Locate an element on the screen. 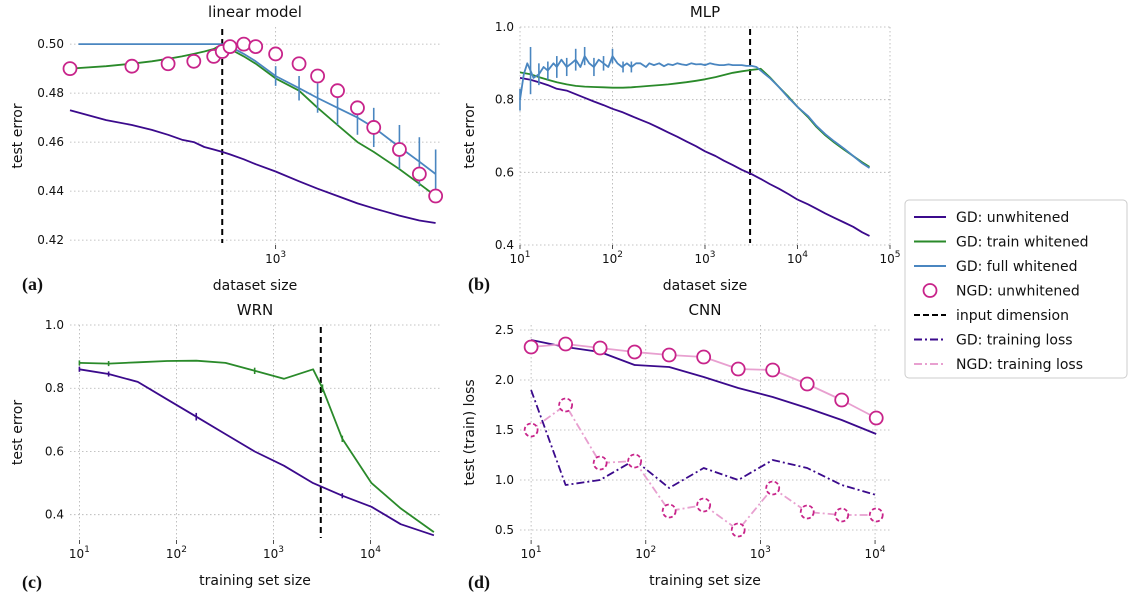 The width and height of the screenshot is (1130, 596). panel-title: linear model is located at coordinates (255, 12).